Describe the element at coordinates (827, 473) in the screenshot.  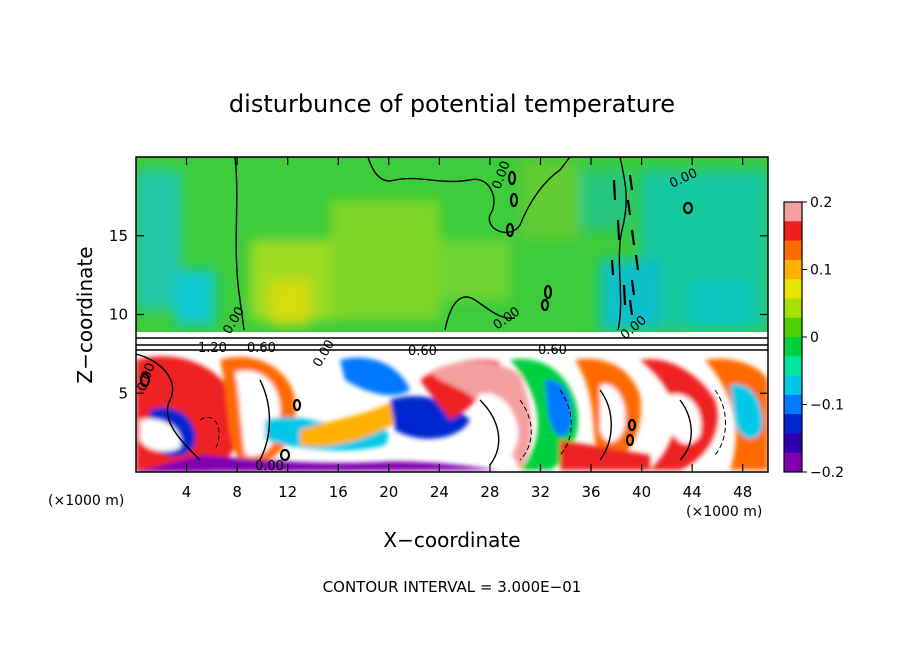
I see `colorbar-tick-label: −0.2` at that location.